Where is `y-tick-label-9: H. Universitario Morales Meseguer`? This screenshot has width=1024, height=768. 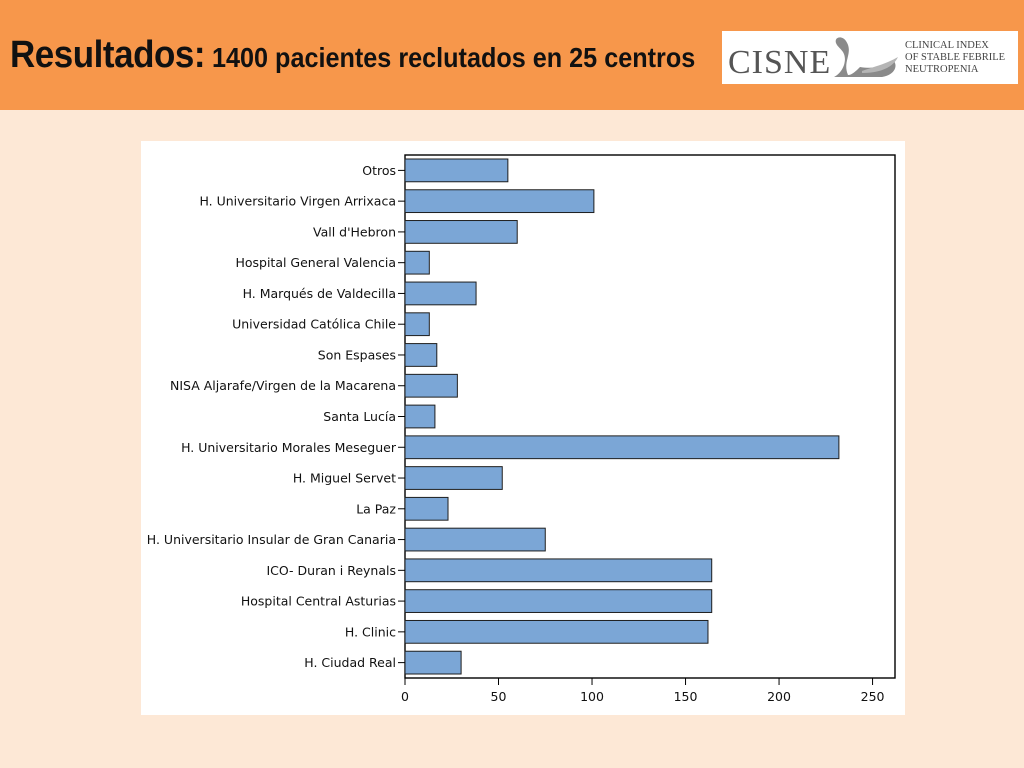 y-tick-label-9: H. Universitario Morales Meseguer is located at coordinates (289, 447).